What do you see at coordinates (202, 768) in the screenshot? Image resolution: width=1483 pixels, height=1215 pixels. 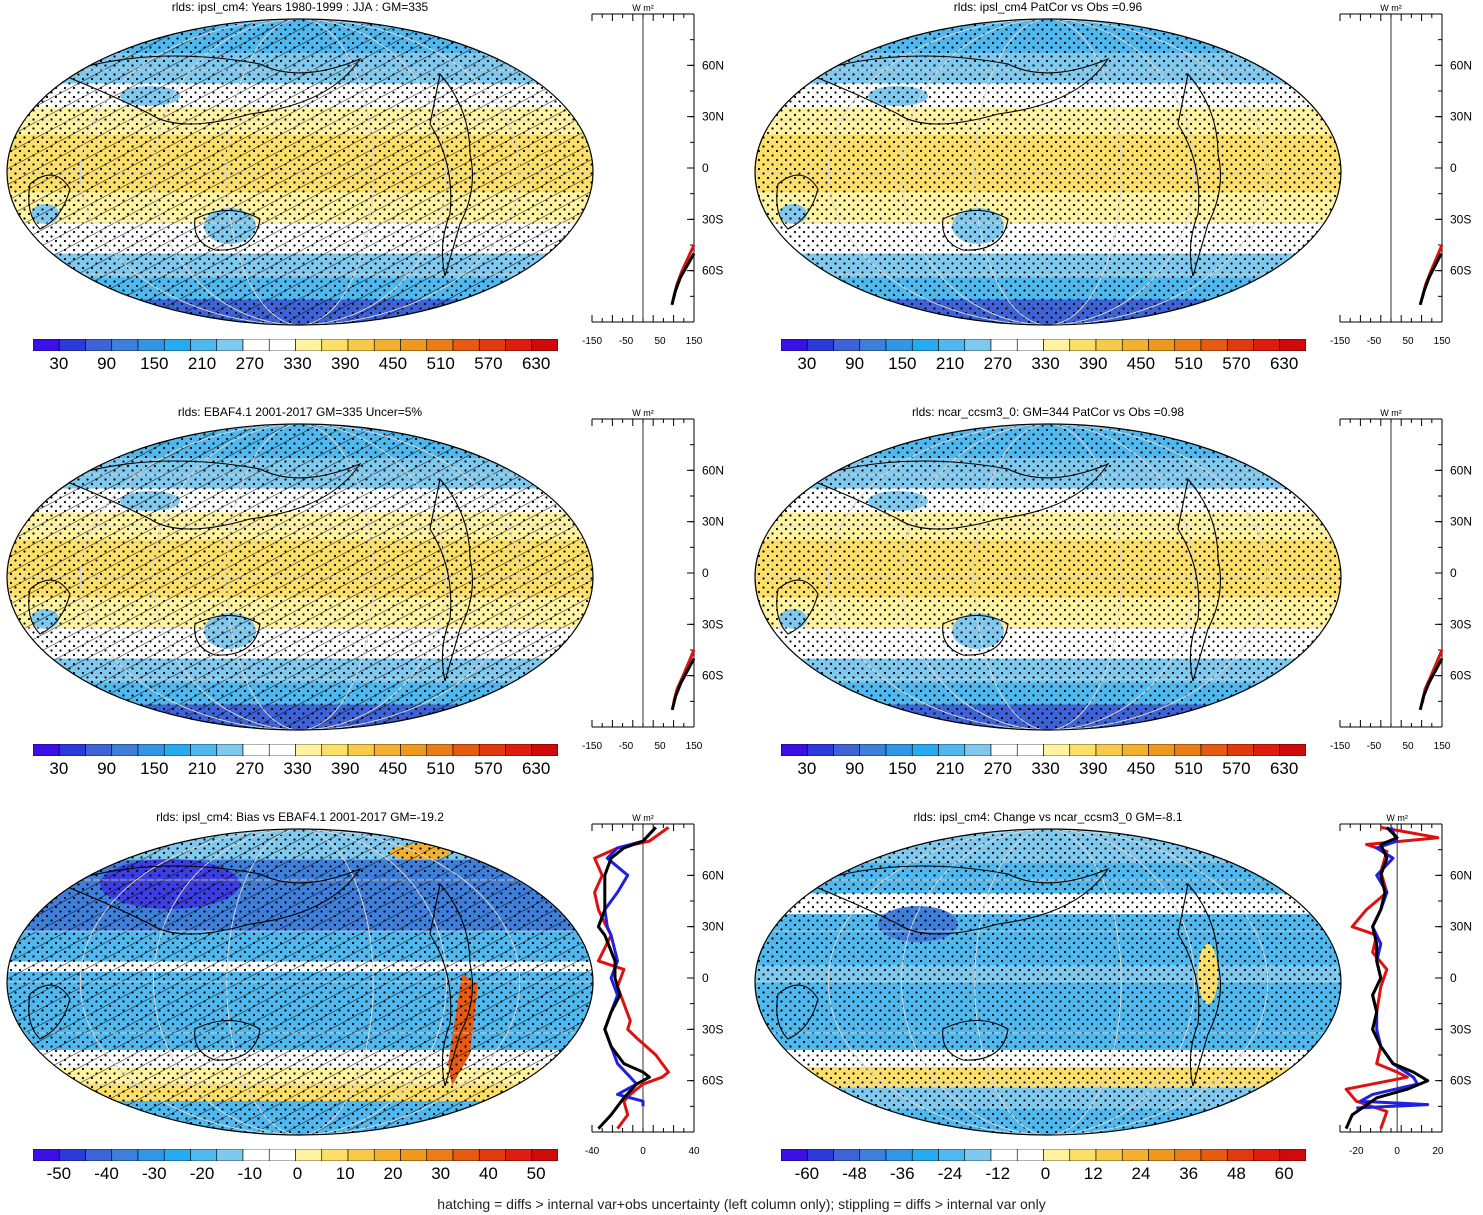 I see `colorbar-label: 210` at bounding box center [202, 768].